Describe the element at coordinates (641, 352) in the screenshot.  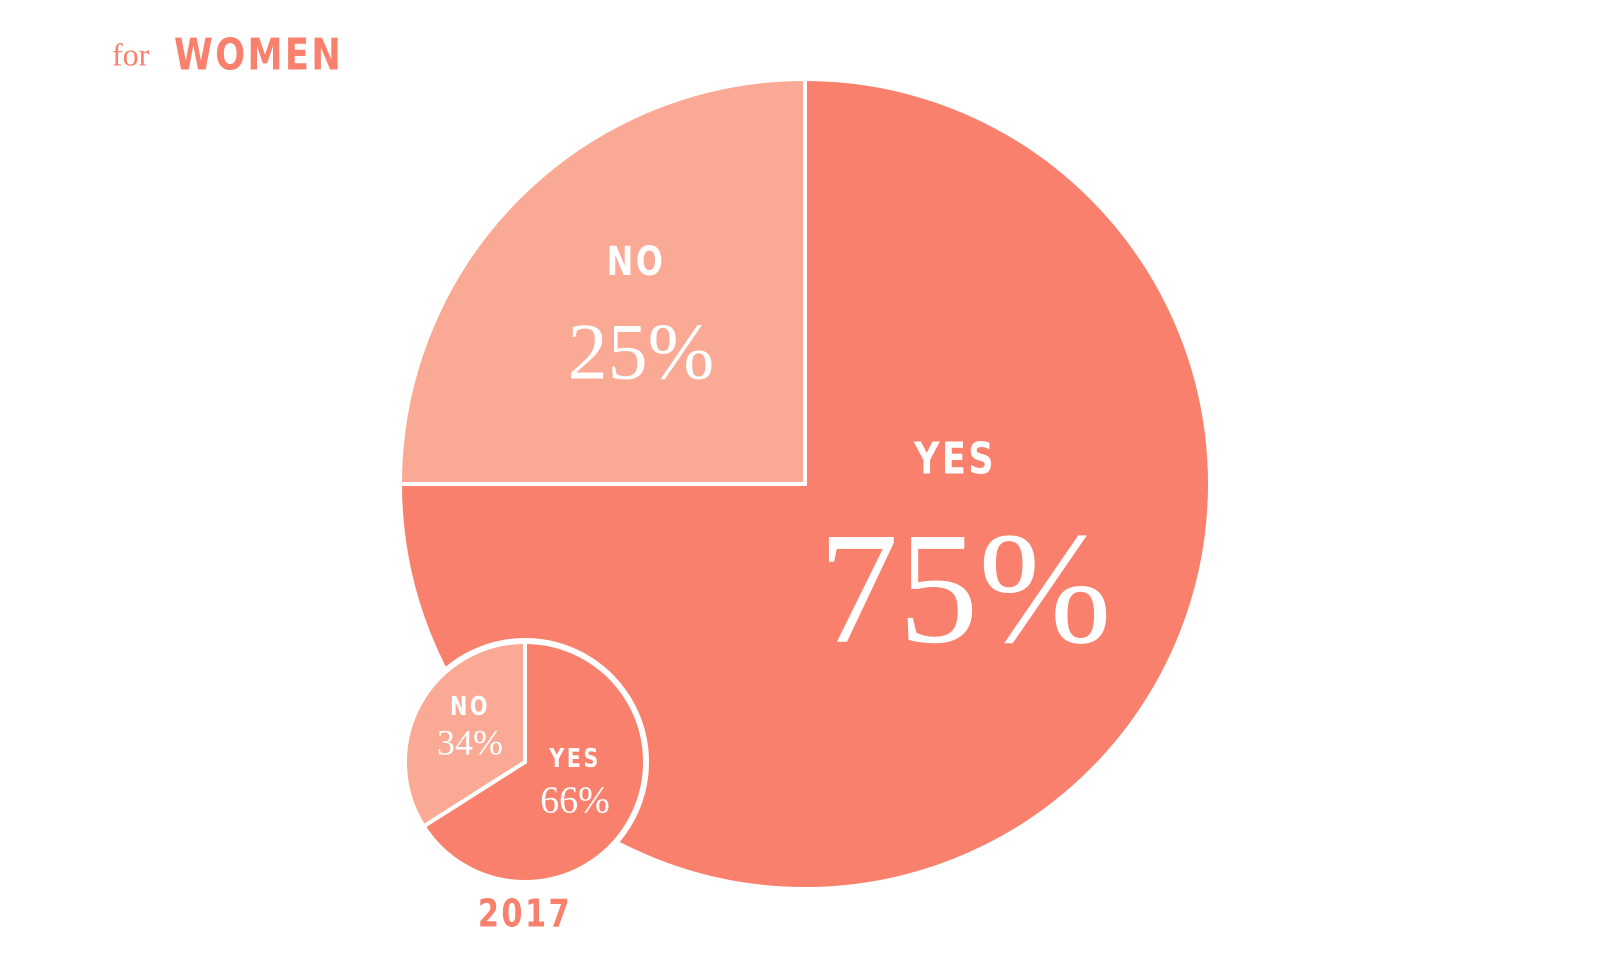
I see `slice-value-label: 25%` at that location.